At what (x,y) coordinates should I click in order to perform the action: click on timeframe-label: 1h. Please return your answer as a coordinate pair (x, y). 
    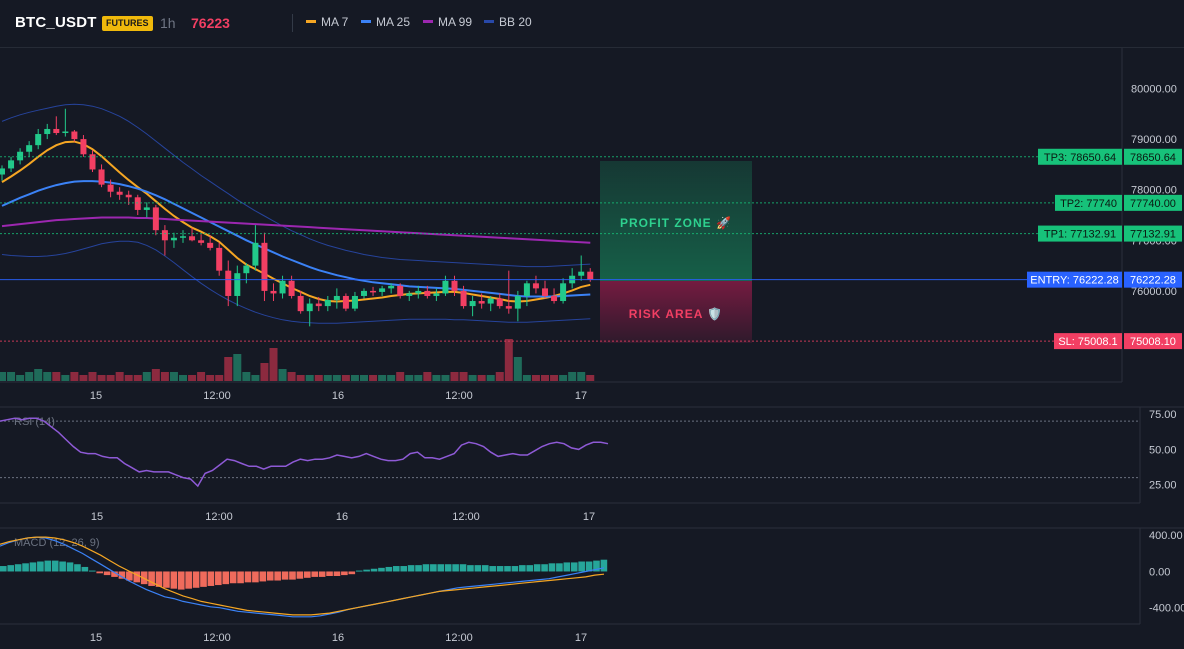
    Looking at the image, I should click on (168, 23).